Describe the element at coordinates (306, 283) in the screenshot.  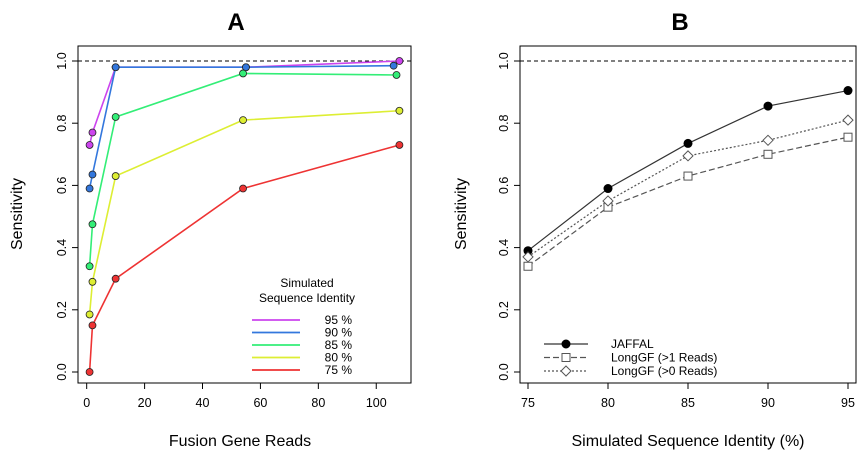
I see `legend-title-line1: Simulated` at that location.